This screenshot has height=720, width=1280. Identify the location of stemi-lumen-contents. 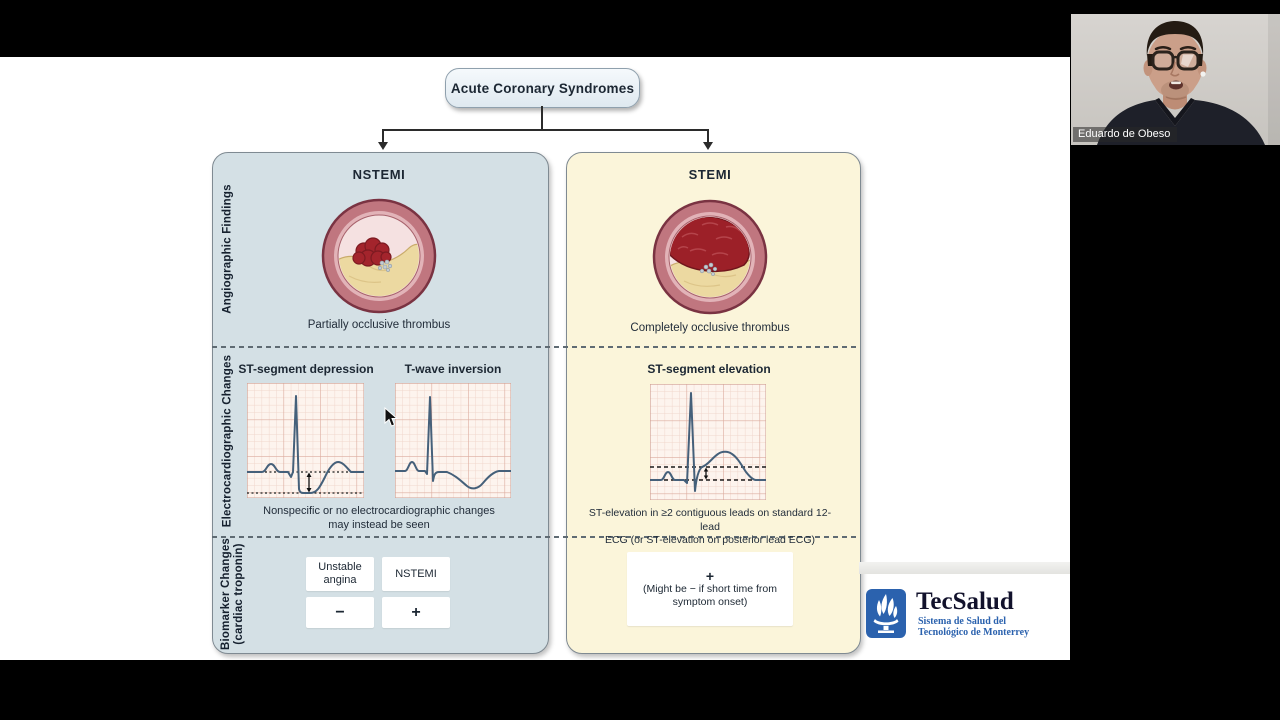
(710, 257).